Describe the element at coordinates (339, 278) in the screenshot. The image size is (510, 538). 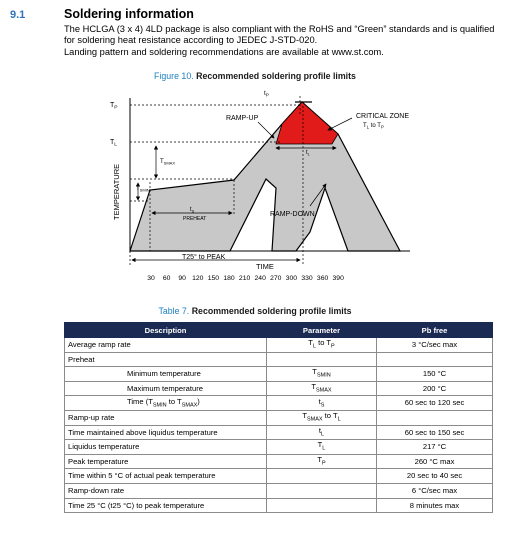
I see `time-tick-label: 390` at that location.